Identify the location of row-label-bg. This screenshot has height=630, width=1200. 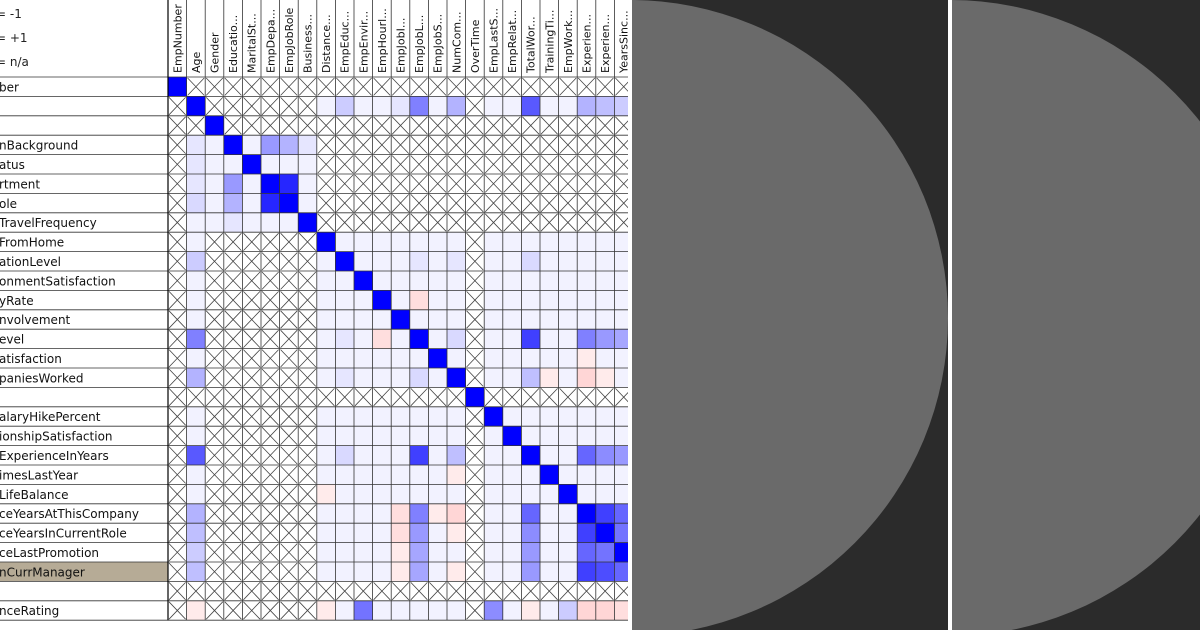
(84, 416).